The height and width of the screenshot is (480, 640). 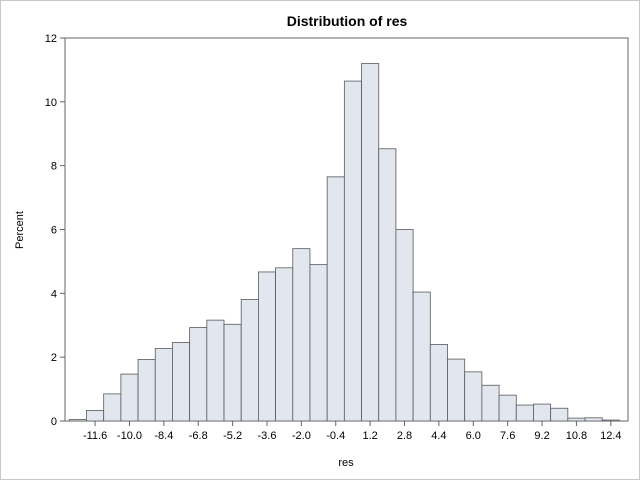 I want to click on y-tick-label: 10, so click(x=51, y=103).